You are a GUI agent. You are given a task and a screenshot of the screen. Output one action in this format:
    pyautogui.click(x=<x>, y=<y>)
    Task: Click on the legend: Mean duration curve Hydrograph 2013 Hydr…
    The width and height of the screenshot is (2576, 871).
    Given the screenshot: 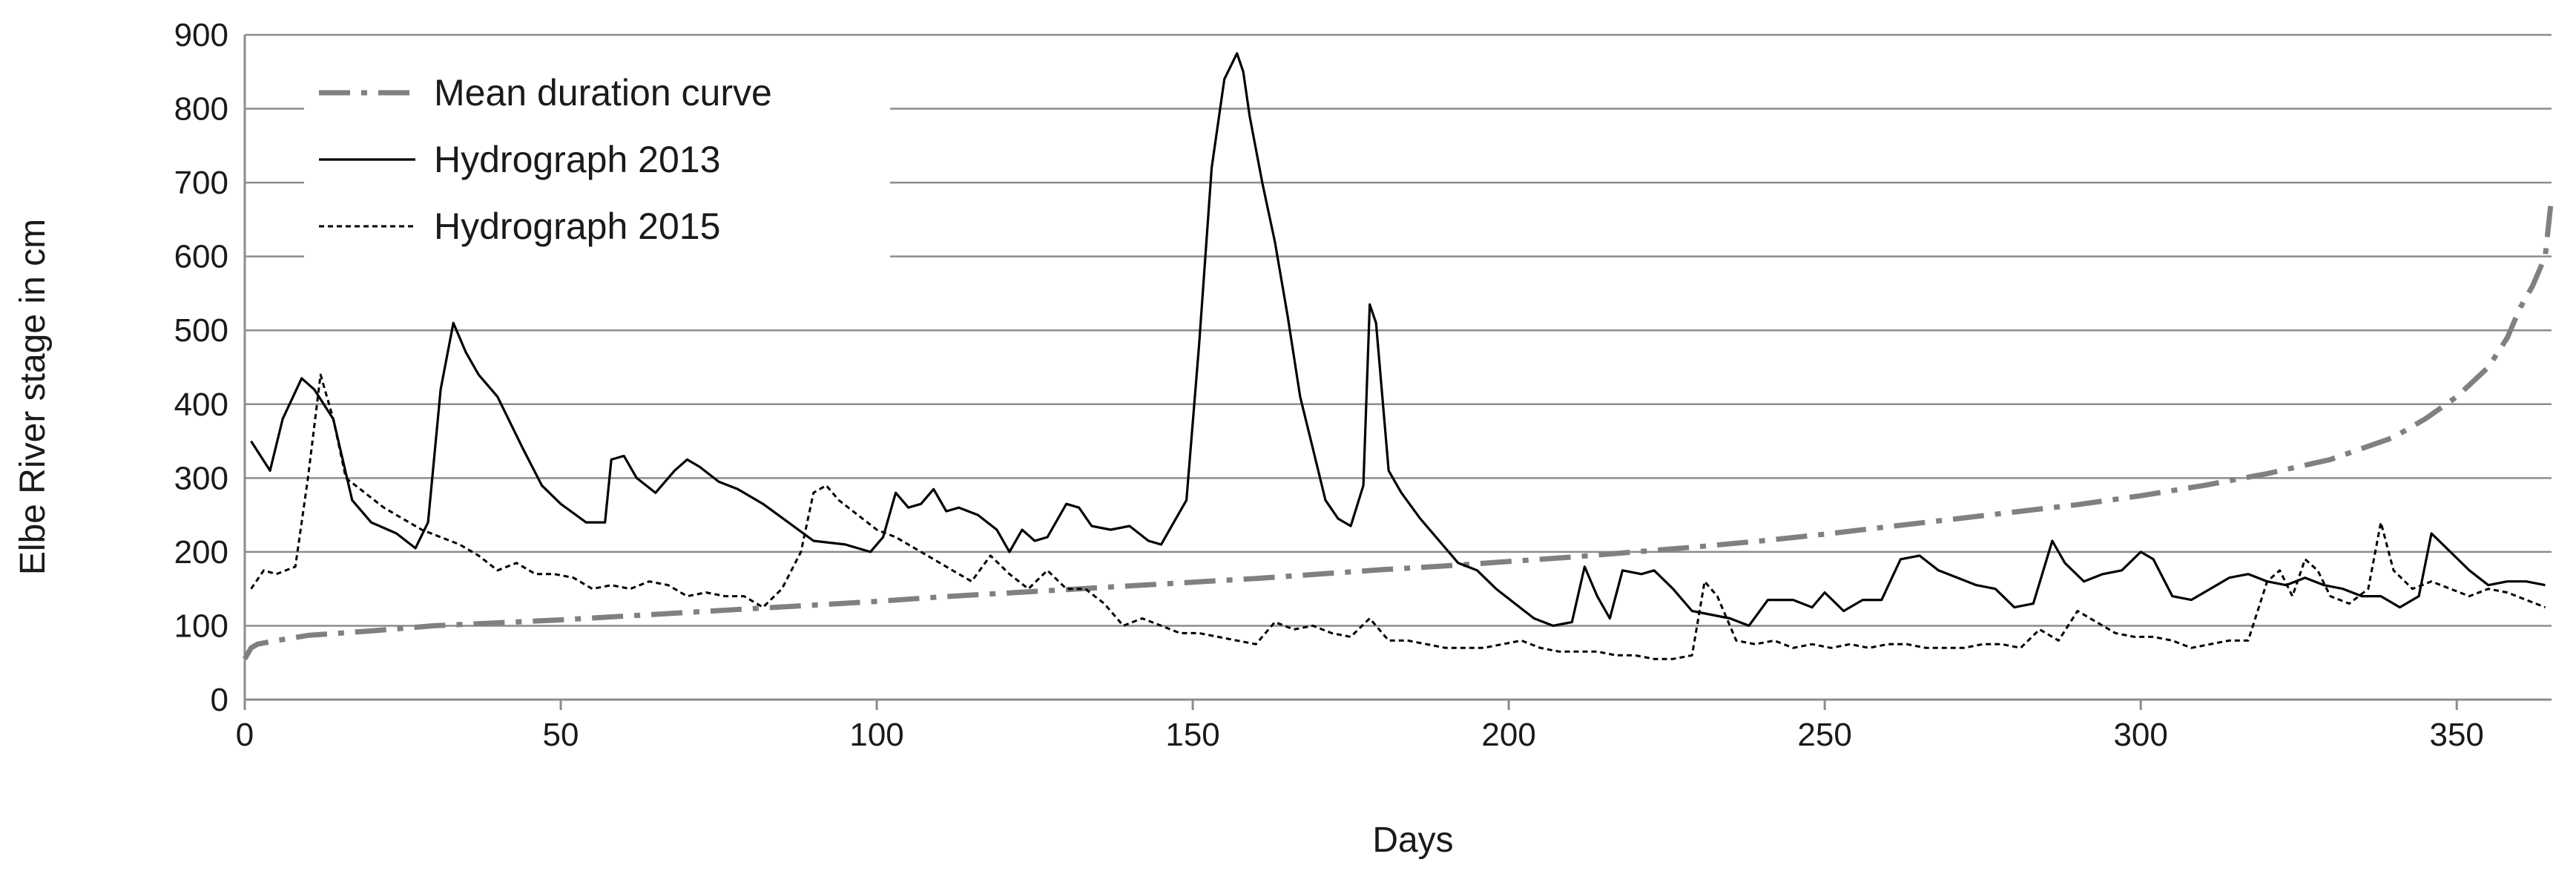 What is the action you would take?
    pyautogui.click(x=597, y=156)
    